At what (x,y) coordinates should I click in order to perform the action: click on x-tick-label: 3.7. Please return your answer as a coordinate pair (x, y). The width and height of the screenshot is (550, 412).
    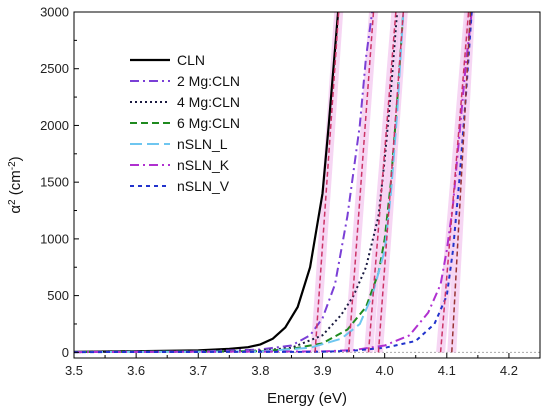
    Looking at the image, I should click on (198, 370).